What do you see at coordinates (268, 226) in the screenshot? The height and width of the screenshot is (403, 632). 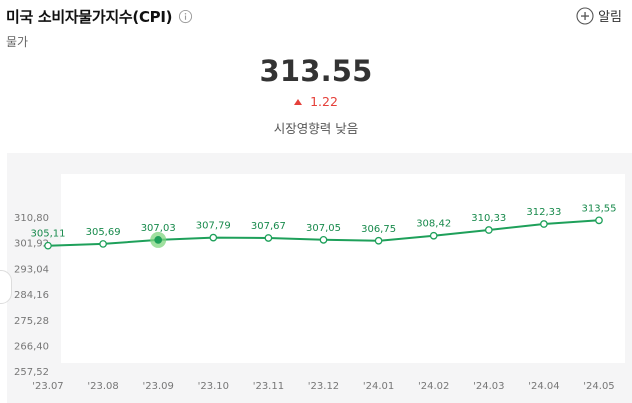 I see `data-label: 307,67` at bounding box center [268, 226].